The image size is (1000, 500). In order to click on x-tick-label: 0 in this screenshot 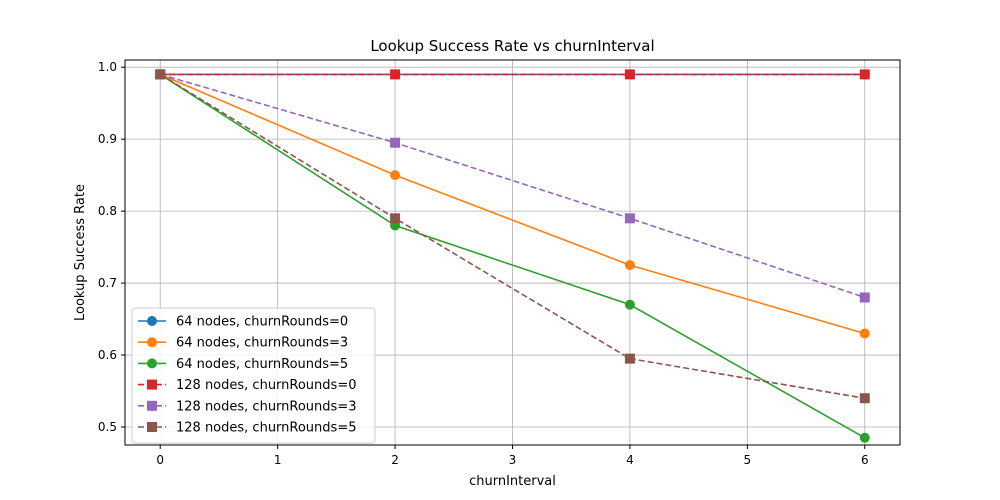, I will do `click(160, 460)`.